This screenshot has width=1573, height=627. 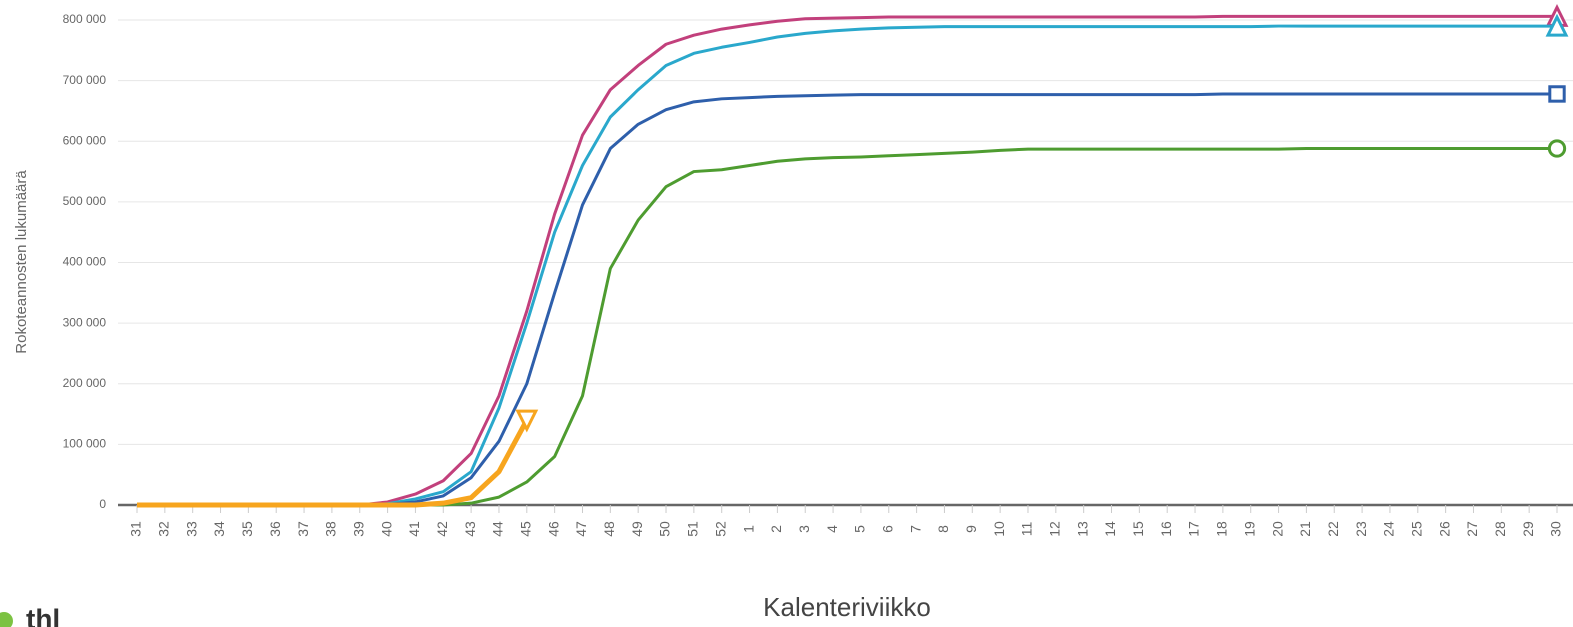 What do you see at coordinates (247, 529) in the screenshot?
I see `x-tick-label: 35` at bounding box center [247, 529].